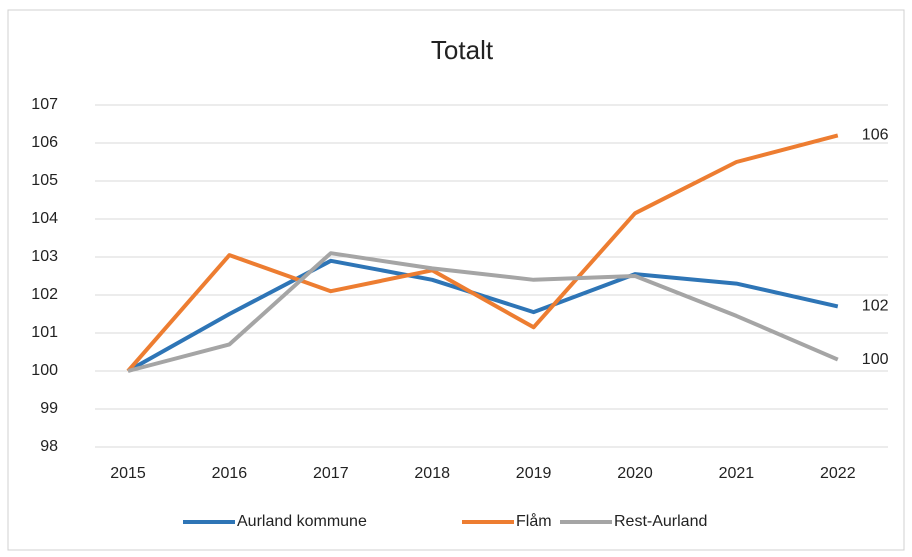 Image resolution: width=912 pixels, height=557 pixels. I want to click on legend-label: Rest-Aurland, so click(660, 521).